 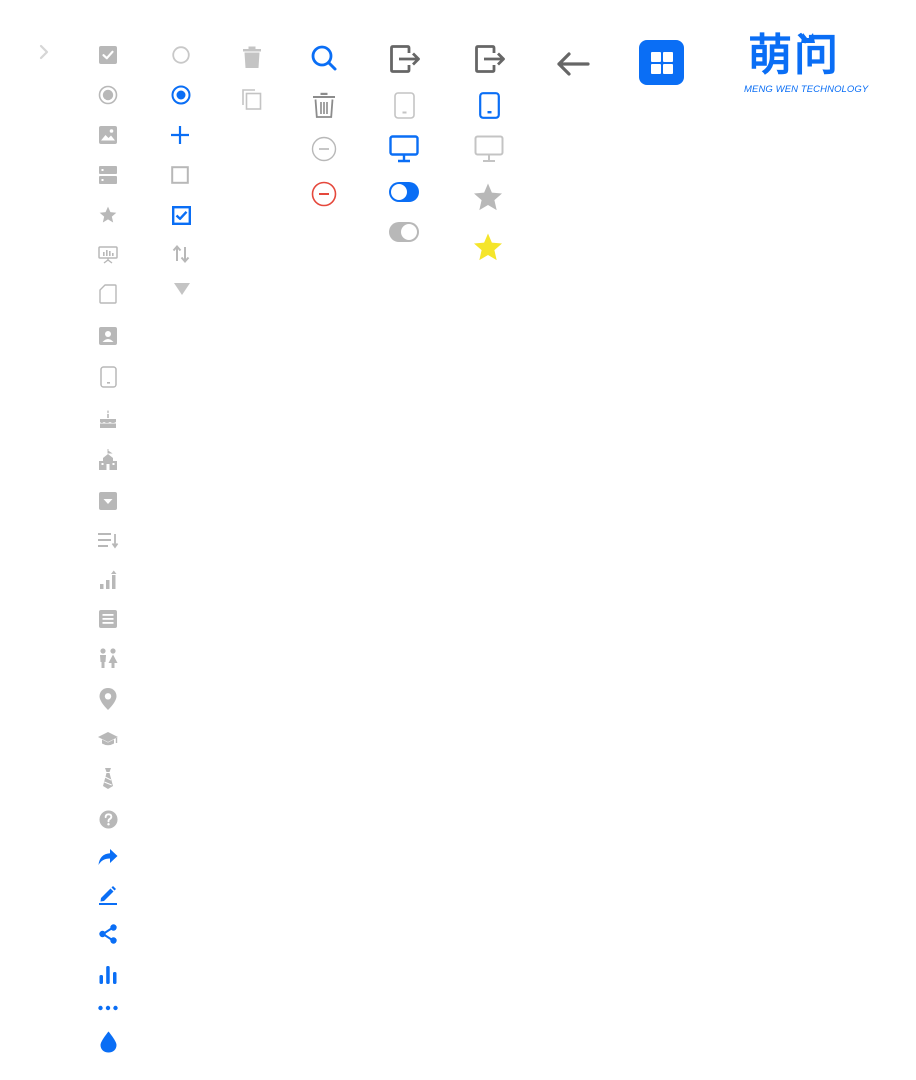 I want to click on monitor-blue-icon, so click(x=404, y=149).